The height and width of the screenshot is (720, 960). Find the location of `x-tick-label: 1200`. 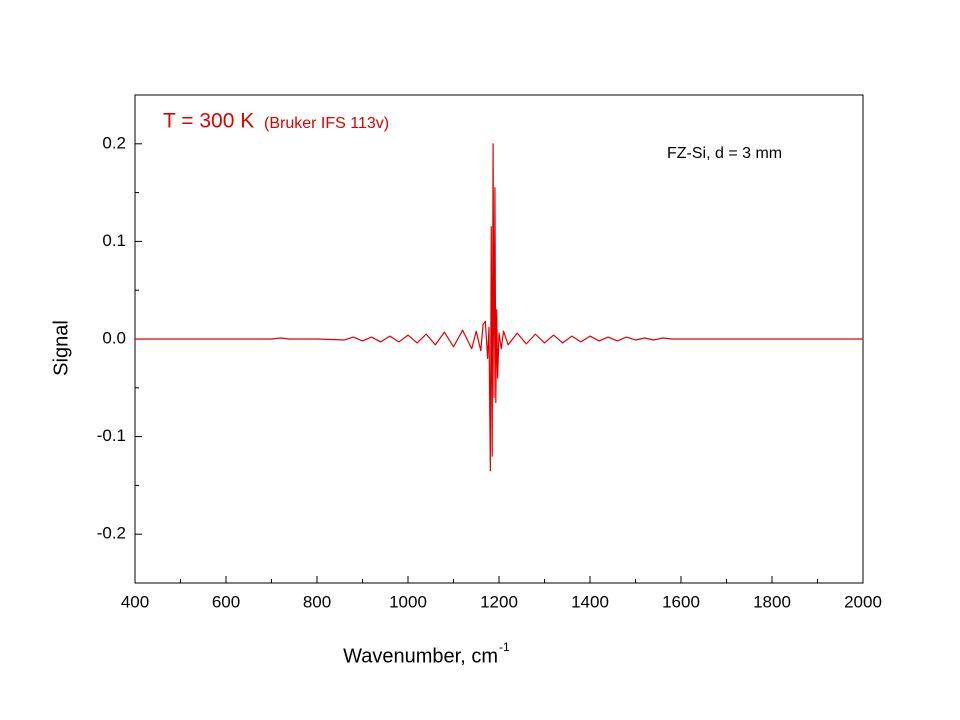

x-tick-label: 1200 is located at coordinates (499, 601).